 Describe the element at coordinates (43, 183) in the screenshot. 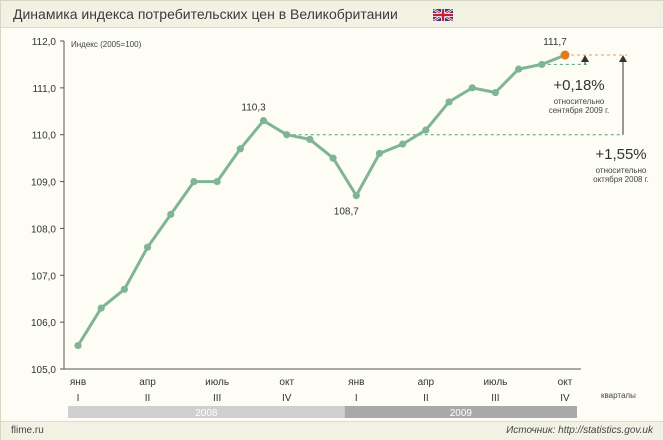

I see `y-tick-label: 109,0` at that location.